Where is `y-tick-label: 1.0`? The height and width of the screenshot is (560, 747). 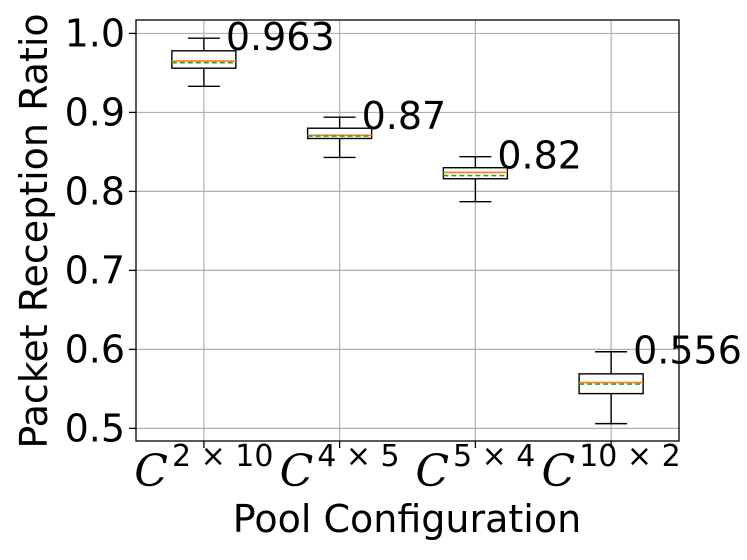 y-tick-label: 1.0 is located at coordinates (95, 33).